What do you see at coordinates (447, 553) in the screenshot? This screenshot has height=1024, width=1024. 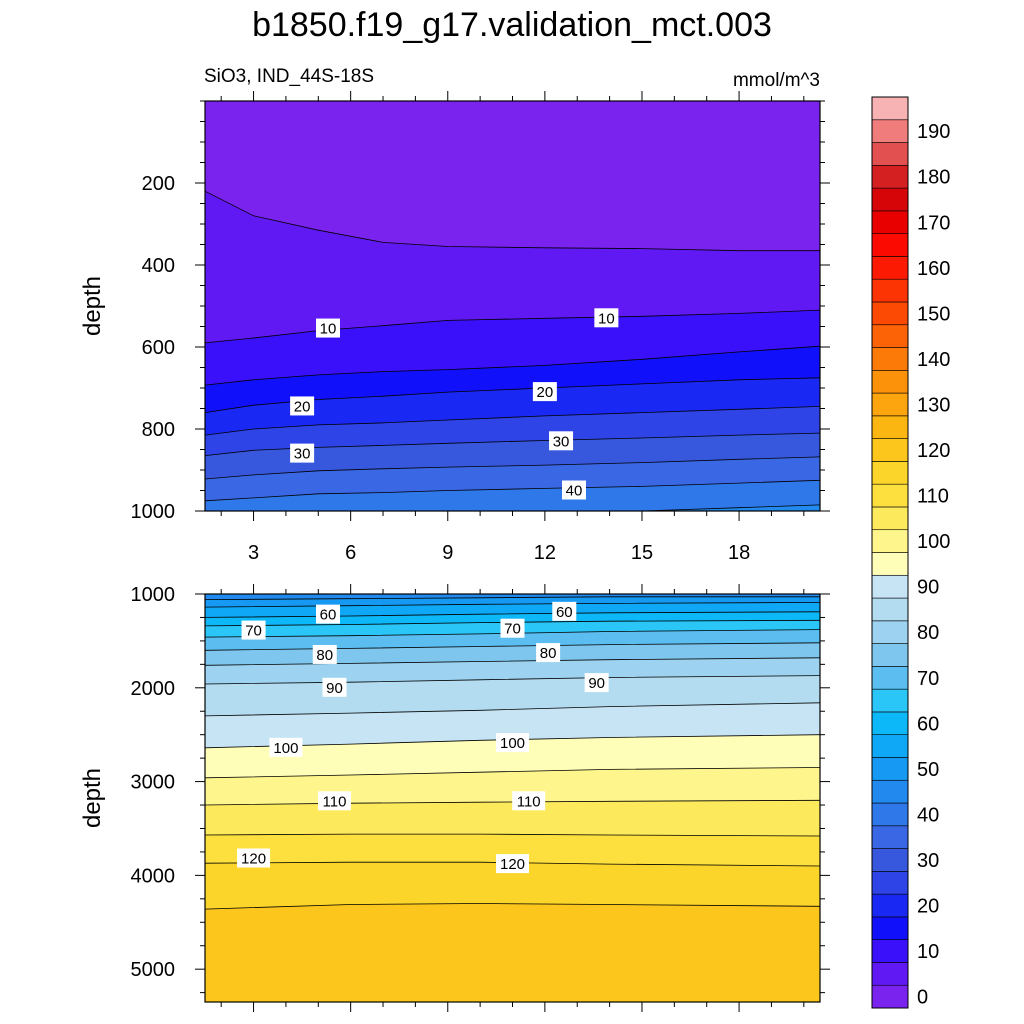 I see `x-tick-label: 9` at bounding box center [447, 553].